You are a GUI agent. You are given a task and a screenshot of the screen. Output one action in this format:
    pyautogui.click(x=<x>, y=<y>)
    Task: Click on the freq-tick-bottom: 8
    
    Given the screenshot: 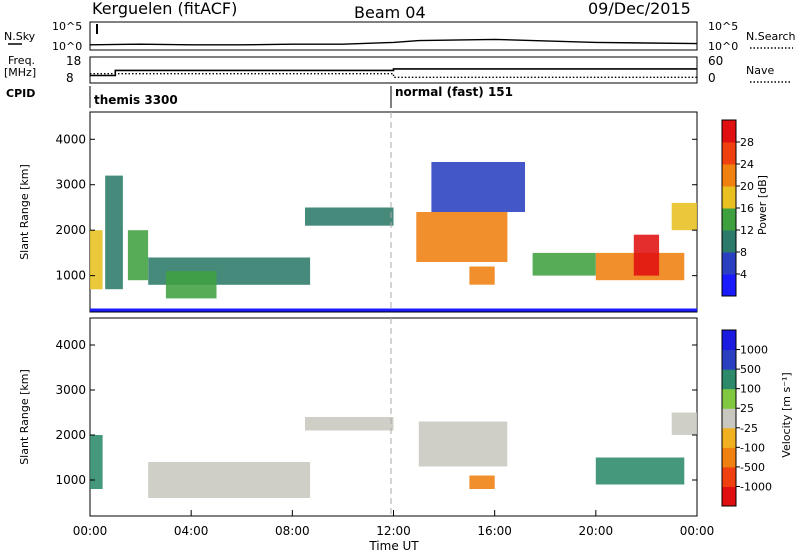 What is the action you would take?
    pyautogui.click(x=70, y=78)
    